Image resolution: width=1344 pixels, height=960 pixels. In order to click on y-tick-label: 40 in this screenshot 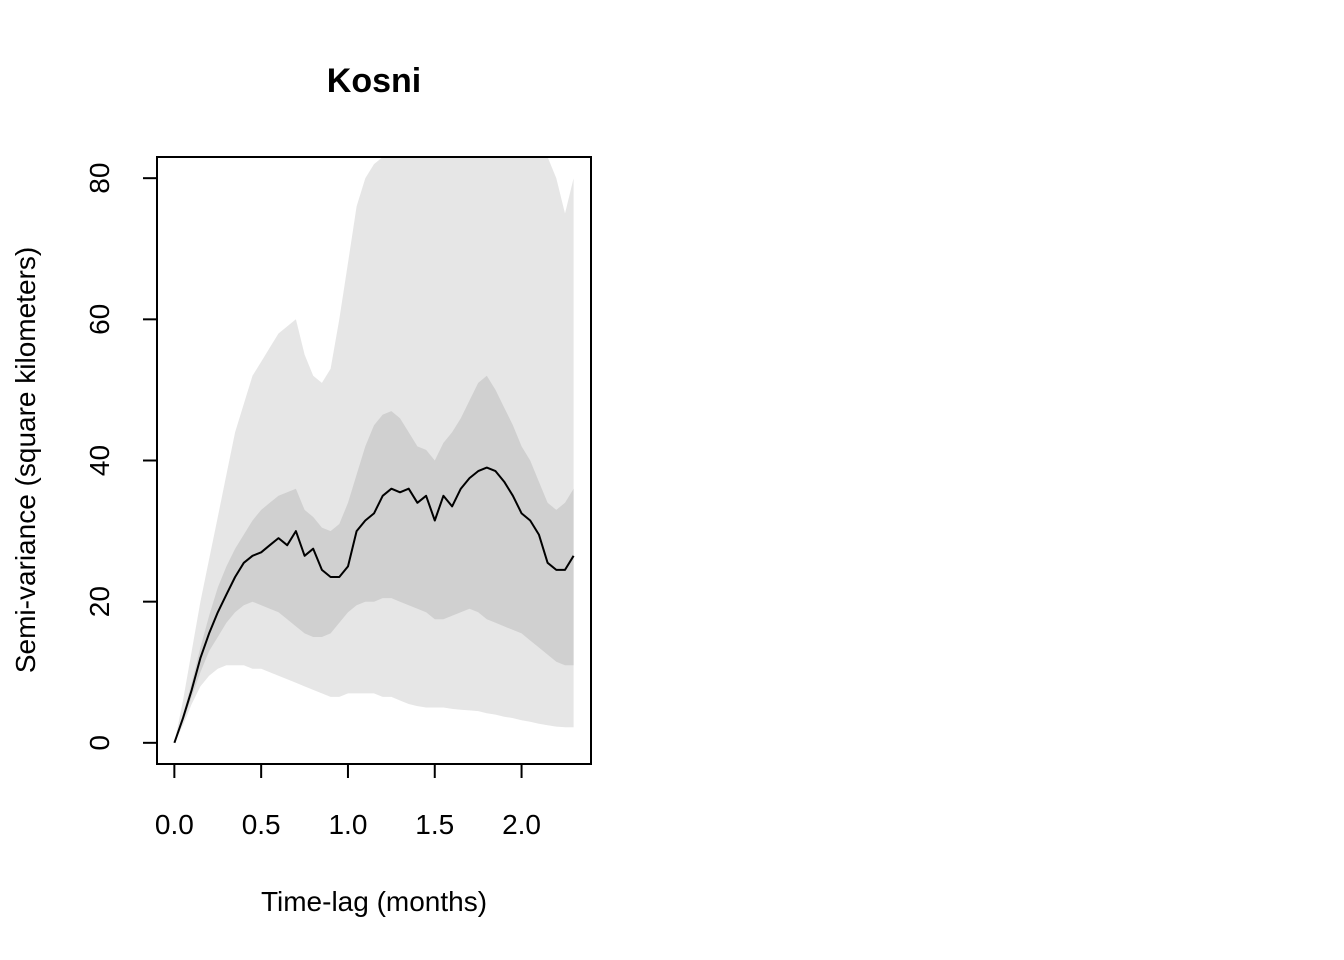, I will do `click(99, 460)`.